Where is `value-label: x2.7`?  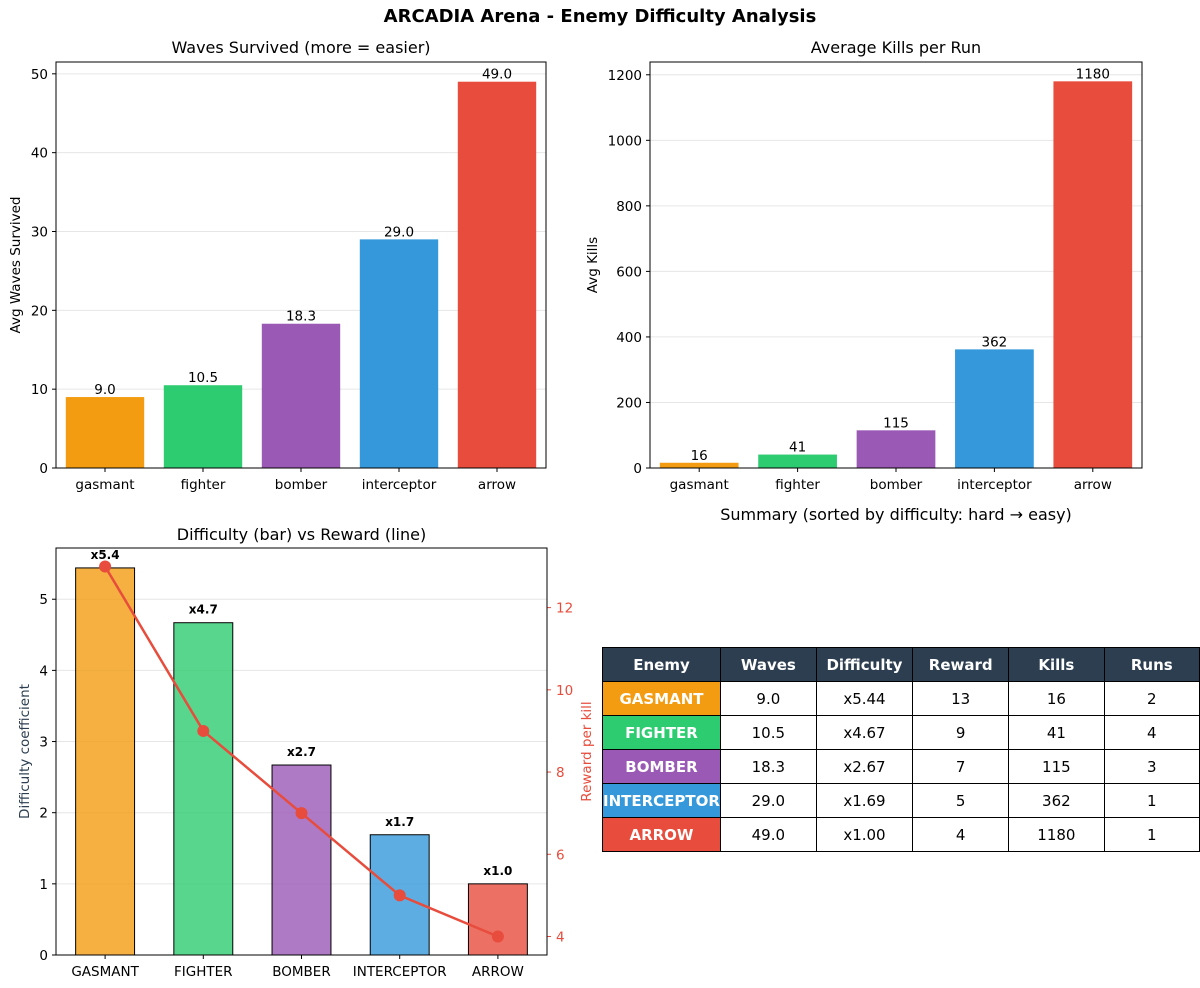 value-label: x2.7 is located at coordinates (301, 752).